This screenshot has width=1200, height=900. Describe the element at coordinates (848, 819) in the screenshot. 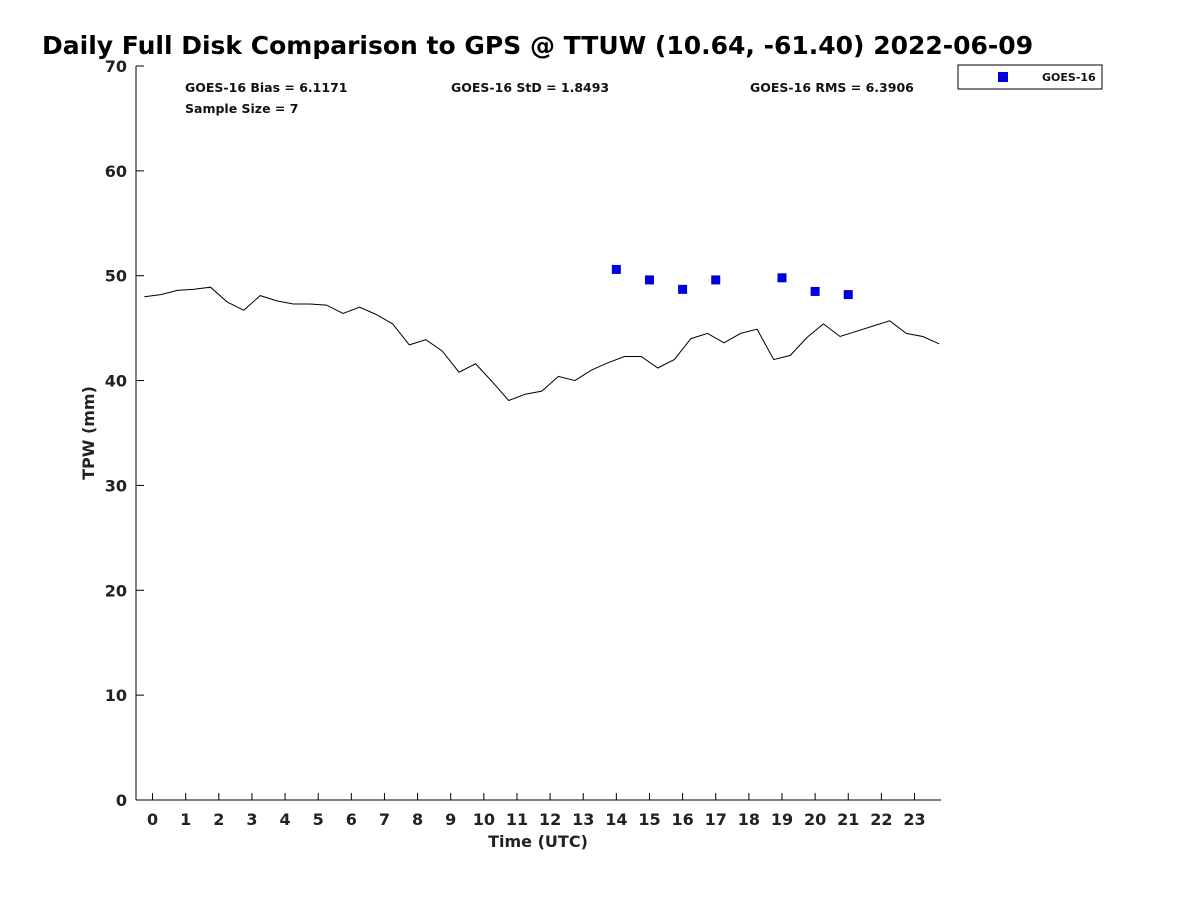

I see `x-tick-label: 21` at that location.